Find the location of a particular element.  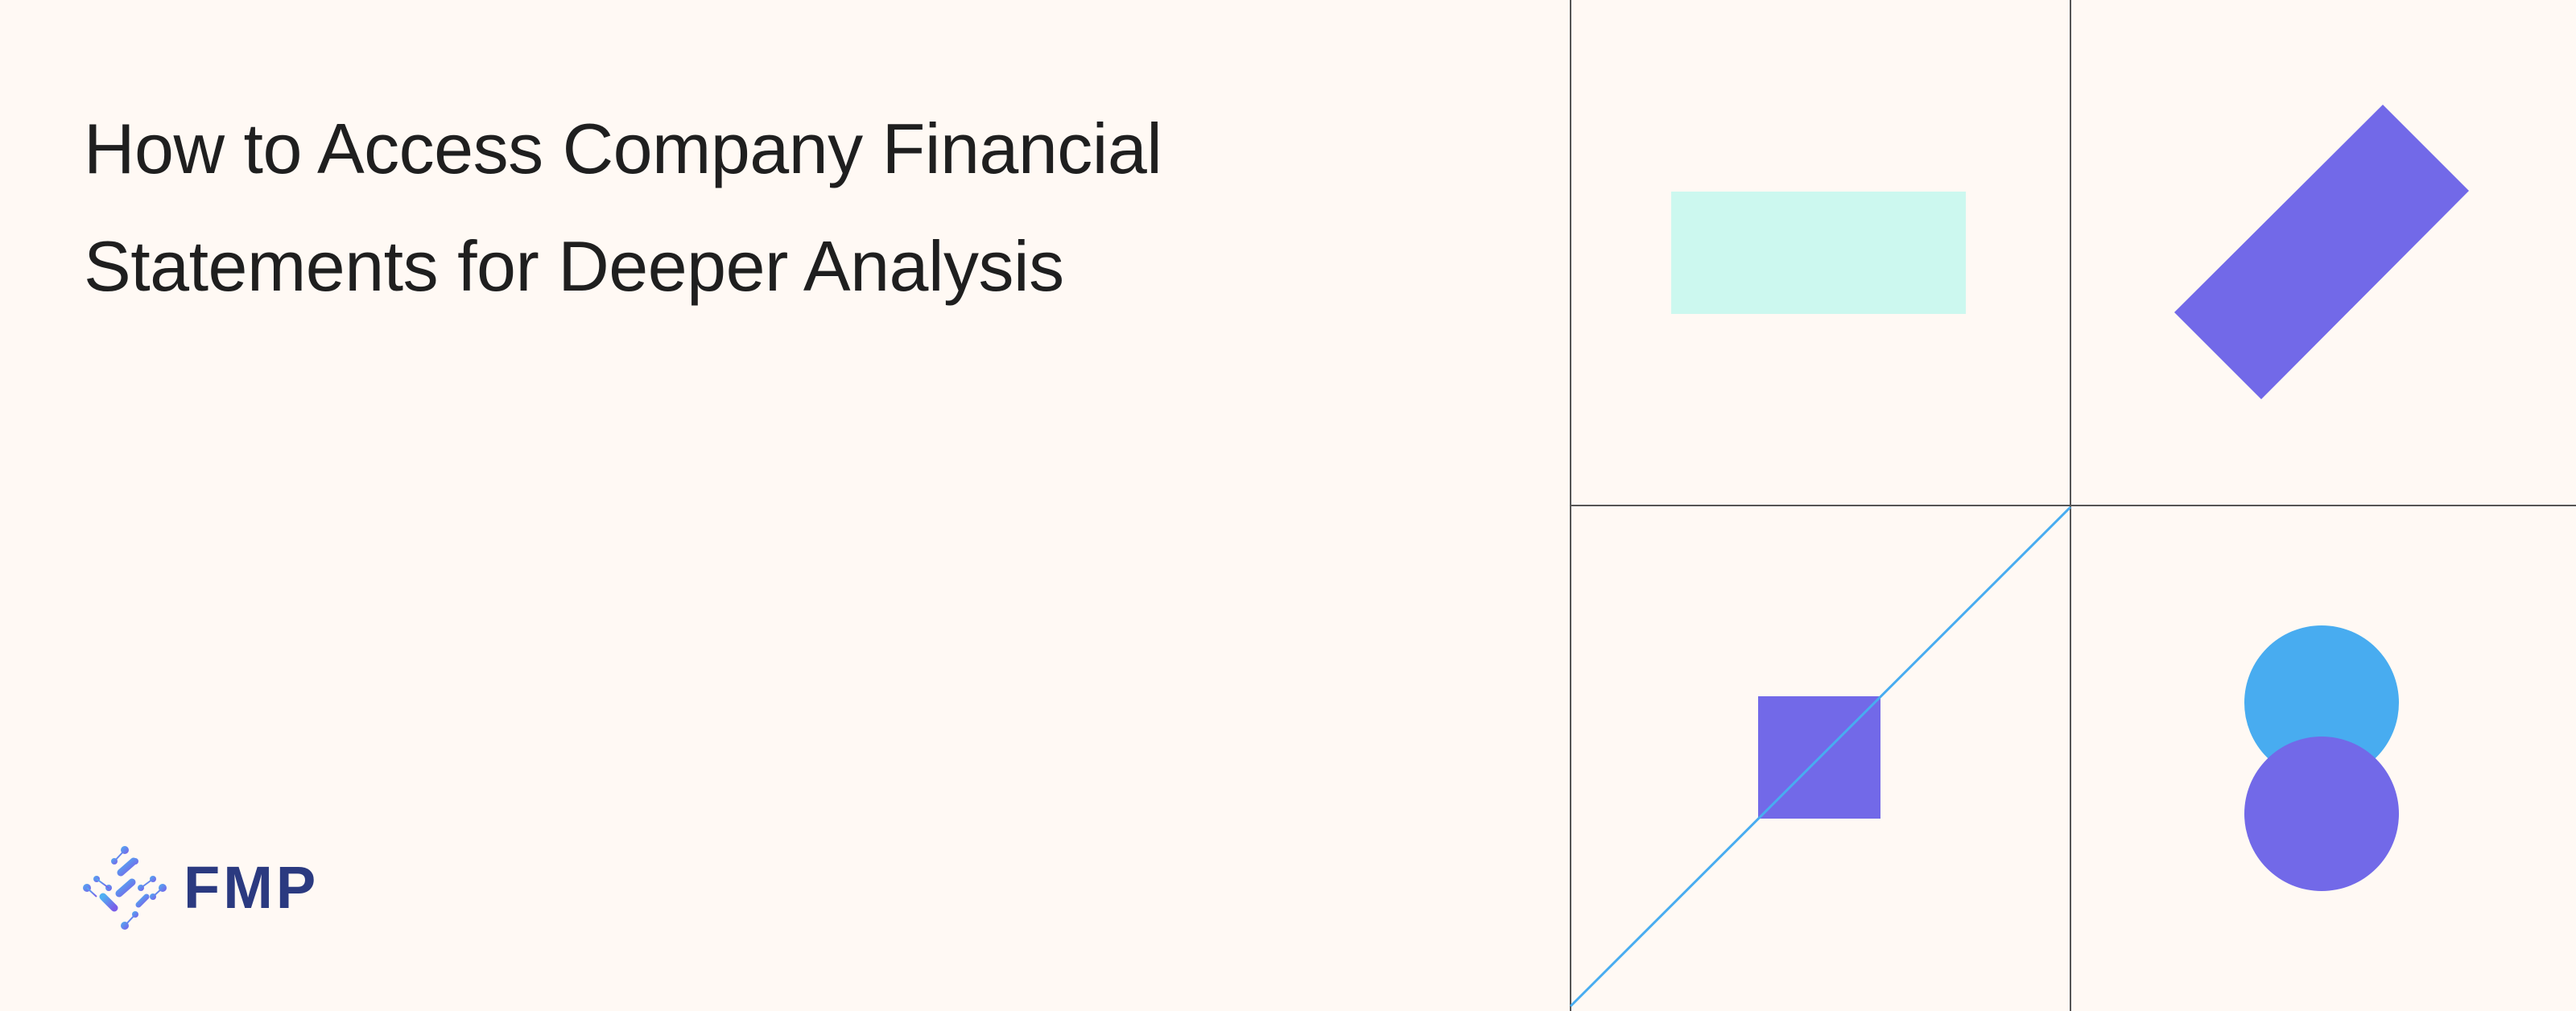

violet-circle-shape is located at coordinates (2321, 814).